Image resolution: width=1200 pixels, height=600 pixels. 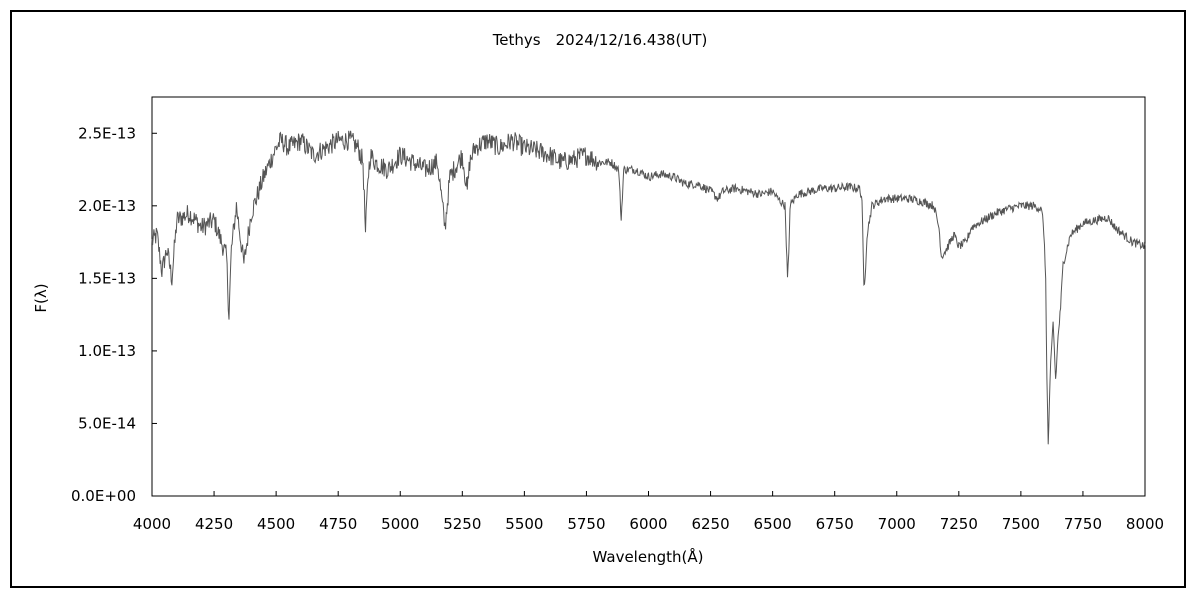 I want to click on x-tick-label: 4000, so click(x=152, y=524).